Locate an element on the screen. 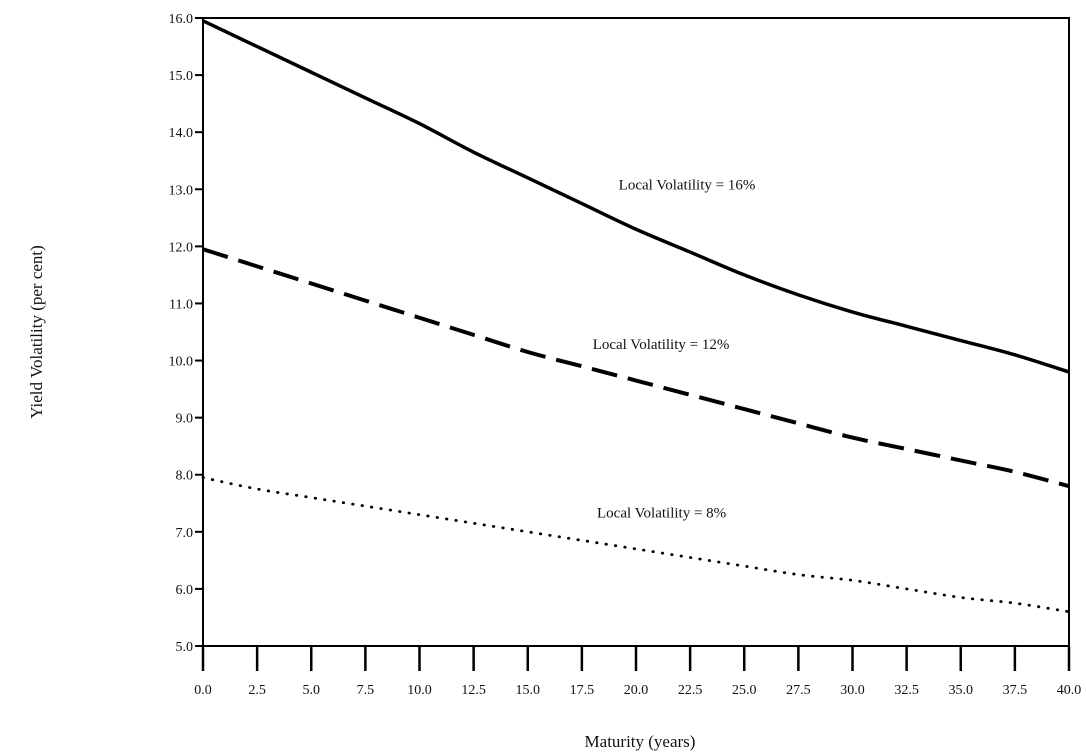 Image resolution: width=1087 pixels, height=755 pixels. y-tick-label: 9.0 is located at coordinates (185, 419).